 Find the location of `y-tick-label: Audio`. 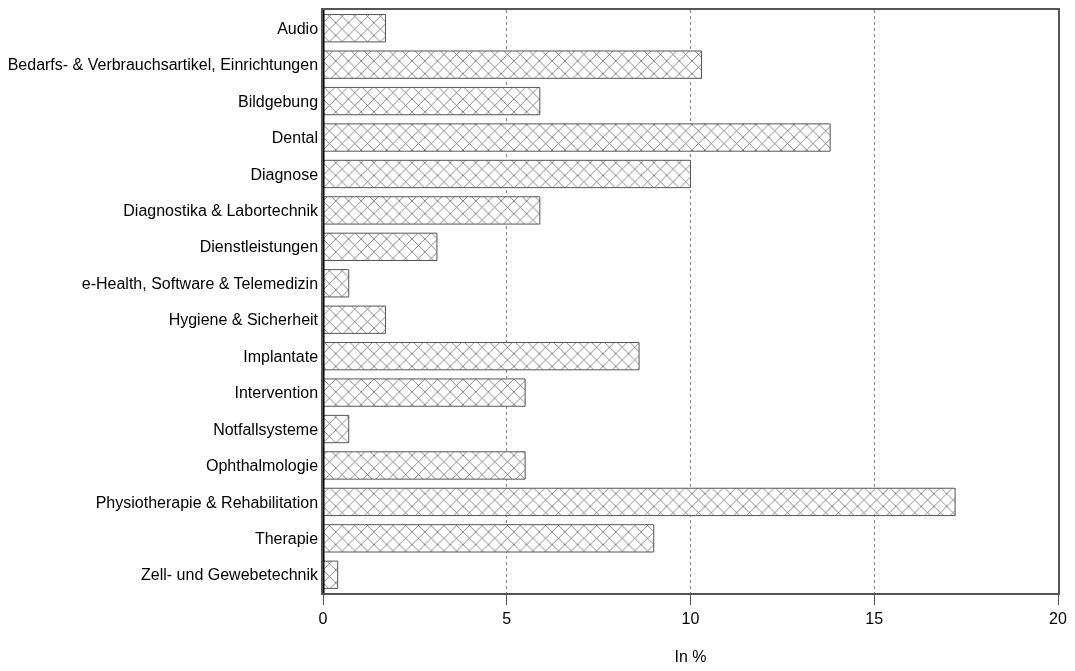

y-tick-label: Audio is located at coordinates (298, 28).